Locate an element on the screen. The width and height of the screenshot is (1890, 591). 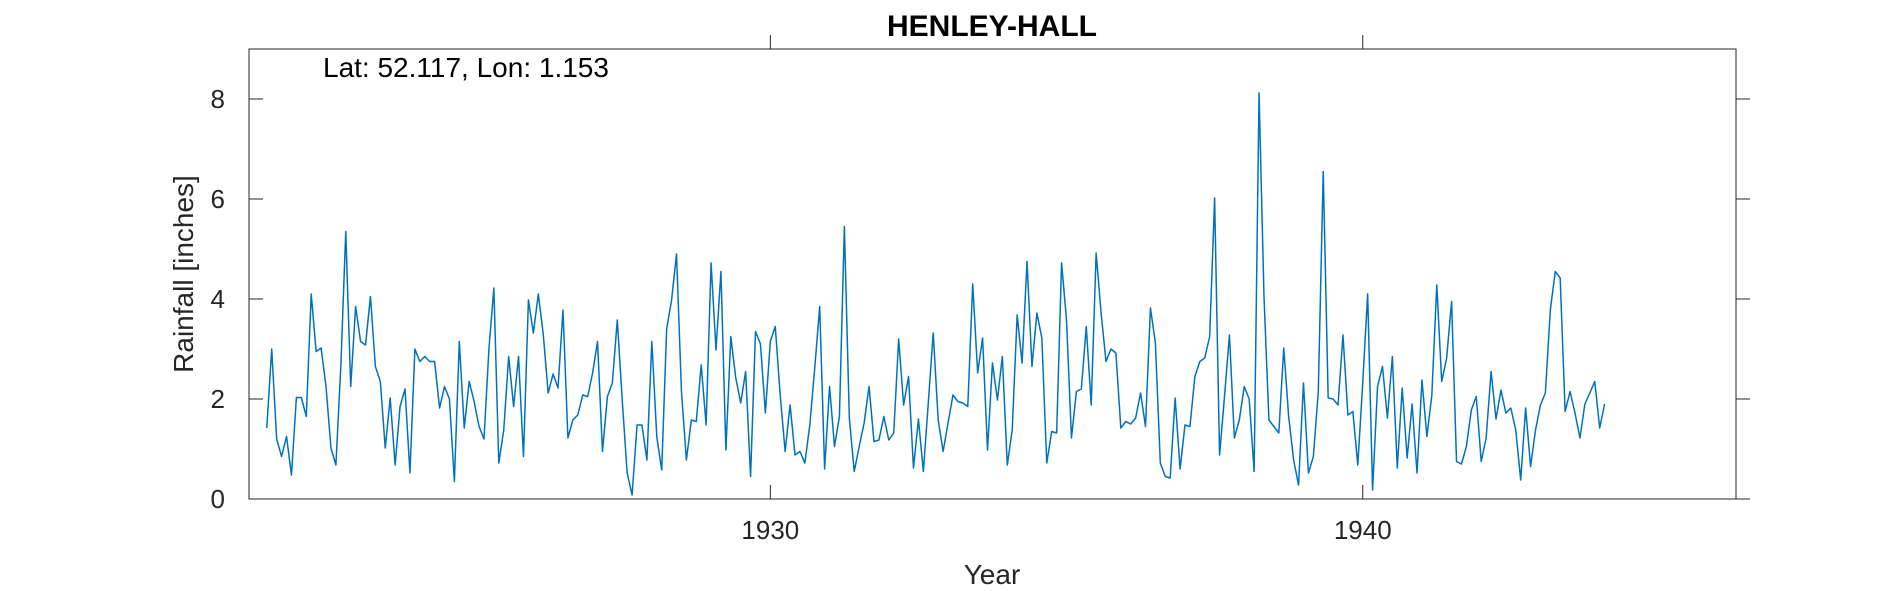
location-annotation: Lat: 52.117, Lon: 1.153 is located at coordinates (466, 67).